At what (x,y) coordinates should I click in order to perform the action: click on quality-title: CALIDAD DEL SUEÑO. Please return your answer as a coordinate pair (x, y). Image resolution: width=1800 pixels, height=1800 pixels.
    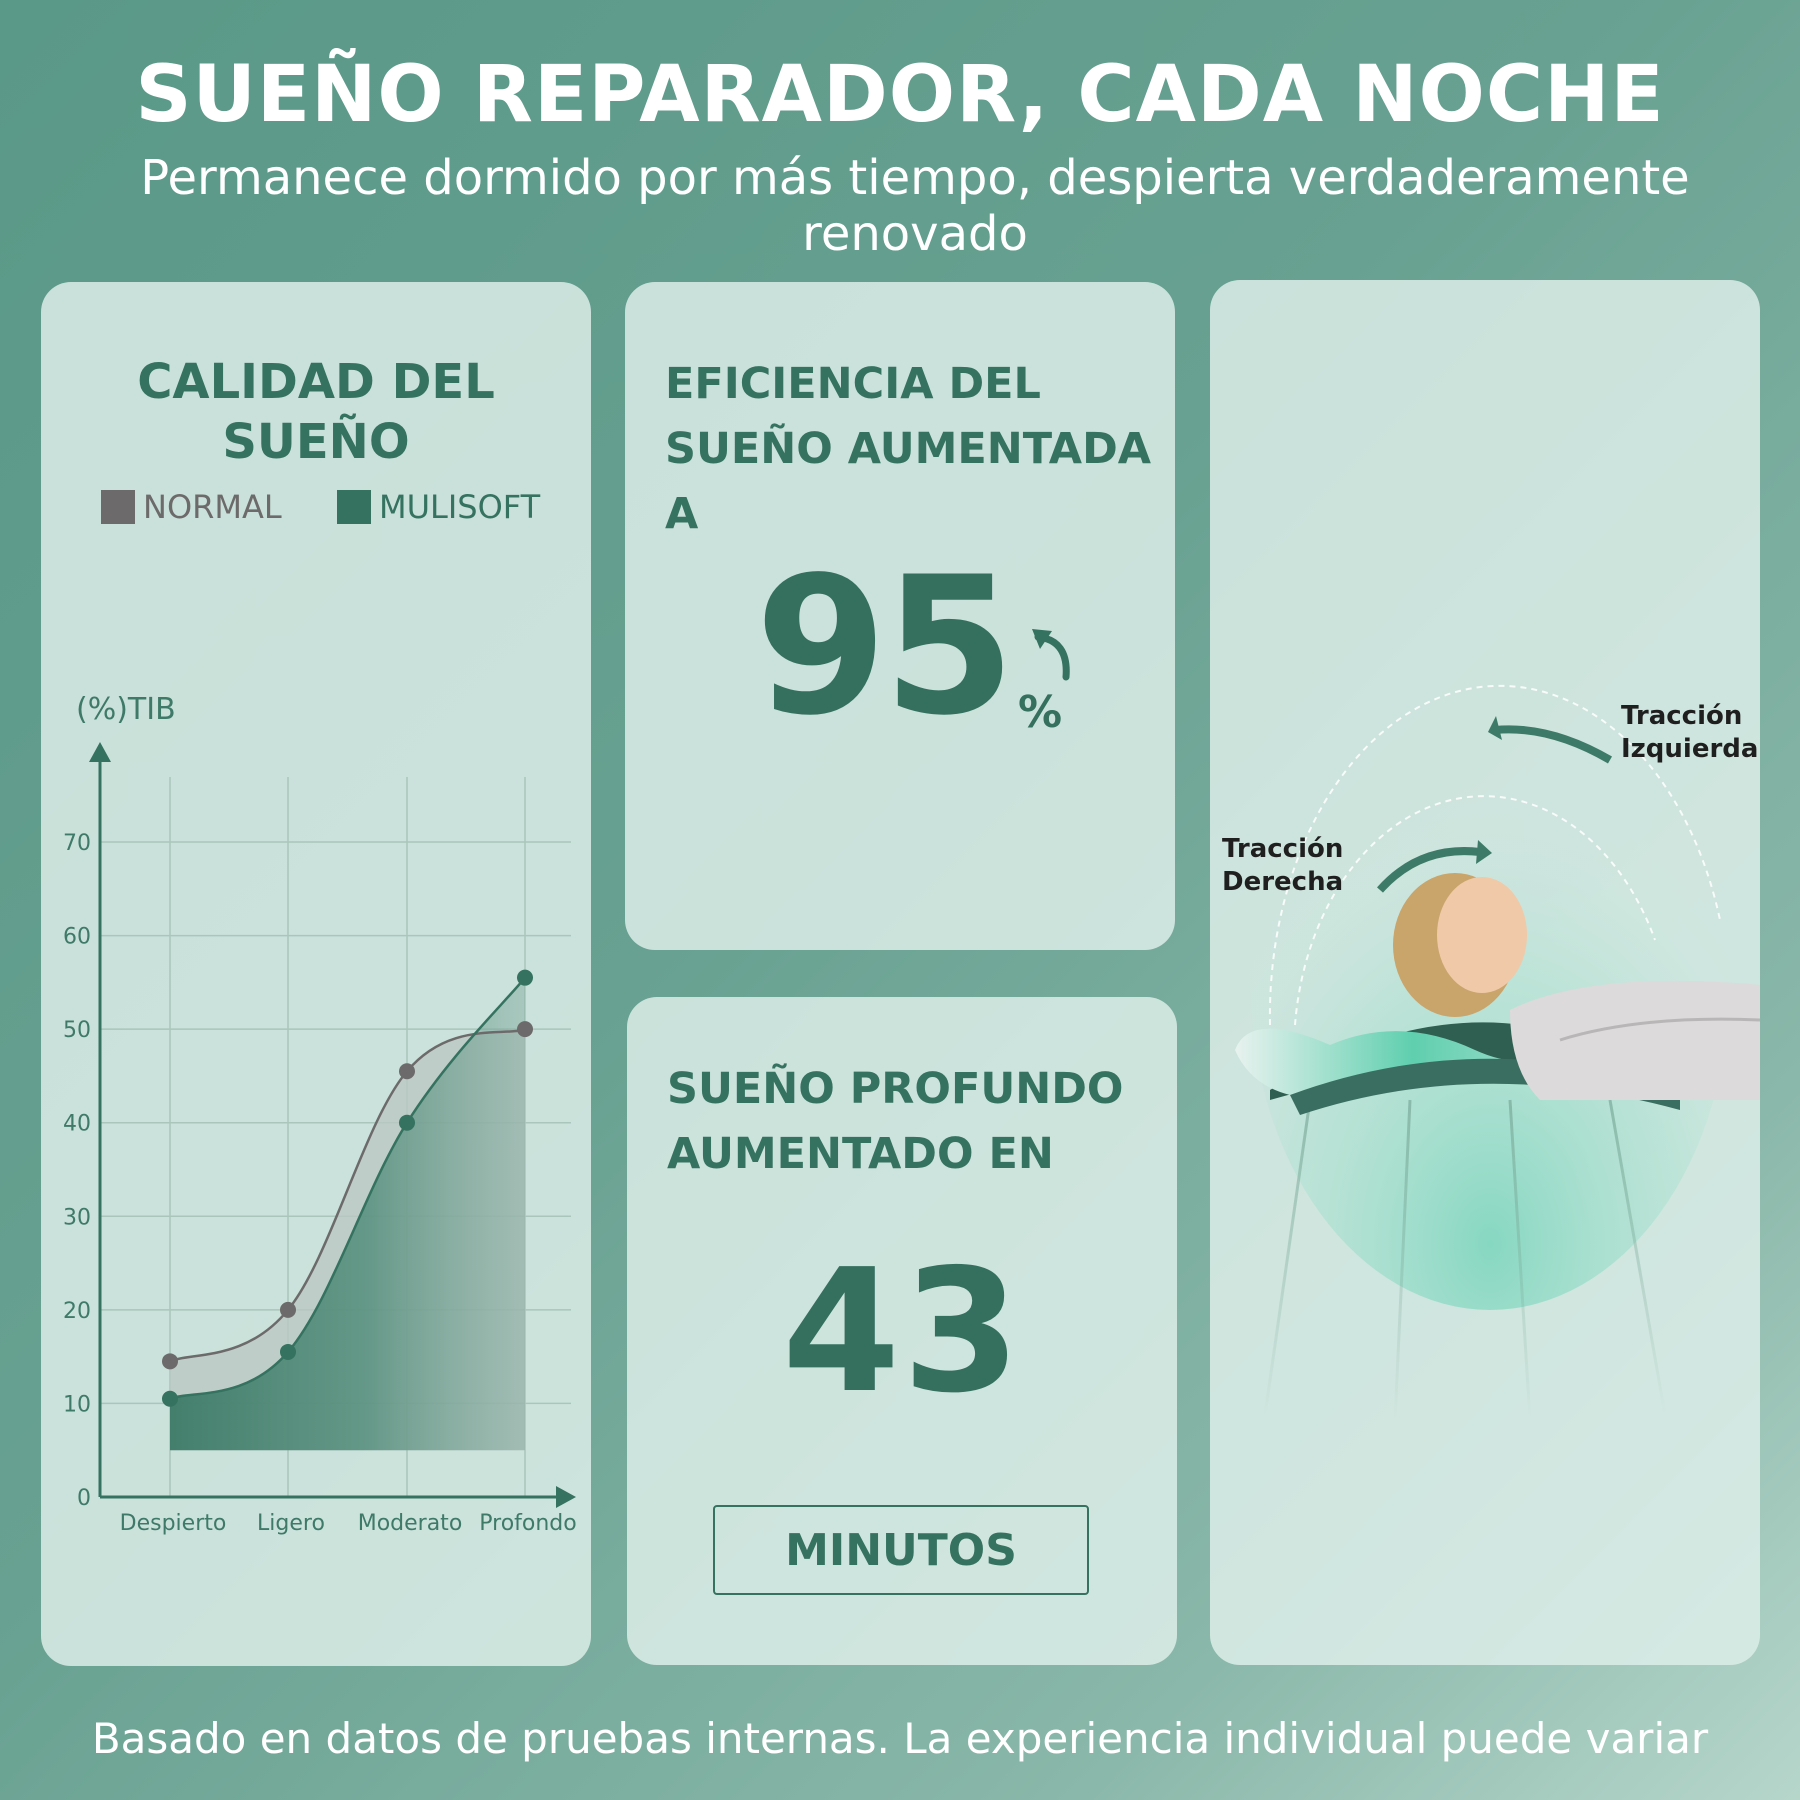
    Looking at the image, I should click on (316, 412).